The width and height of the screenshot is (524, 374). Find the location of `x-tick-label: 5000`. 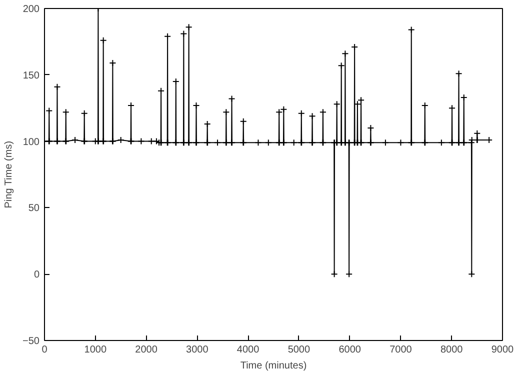

x-tick-label: 5000 is located at coordinates (299, 350).